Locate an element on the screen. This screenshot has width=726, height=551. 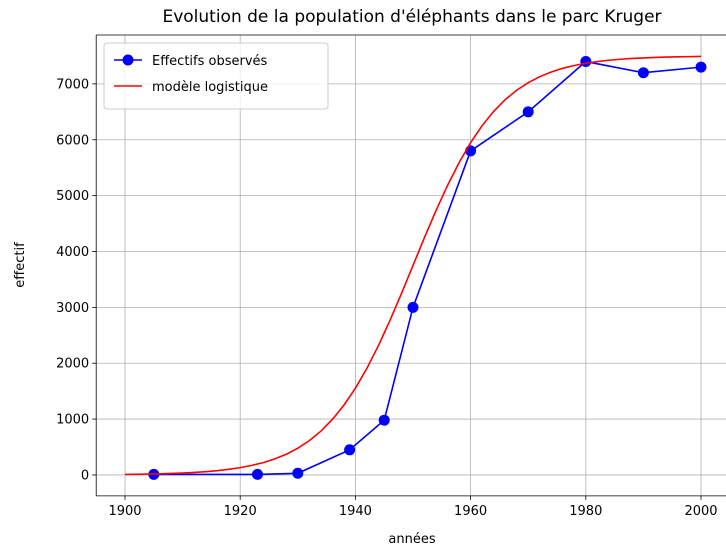
legend-label: Effectifs observés is located at coordinates (210, 61).